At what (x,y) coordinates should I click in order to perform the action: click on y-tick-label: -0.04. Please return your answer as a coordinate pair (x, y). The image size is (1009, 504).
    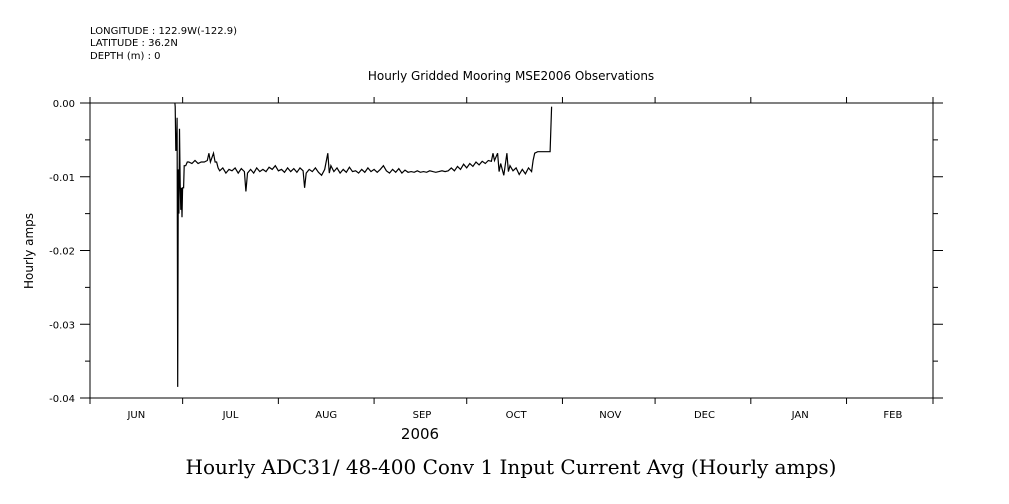
    Looking at the image, I should click on (62, 399).